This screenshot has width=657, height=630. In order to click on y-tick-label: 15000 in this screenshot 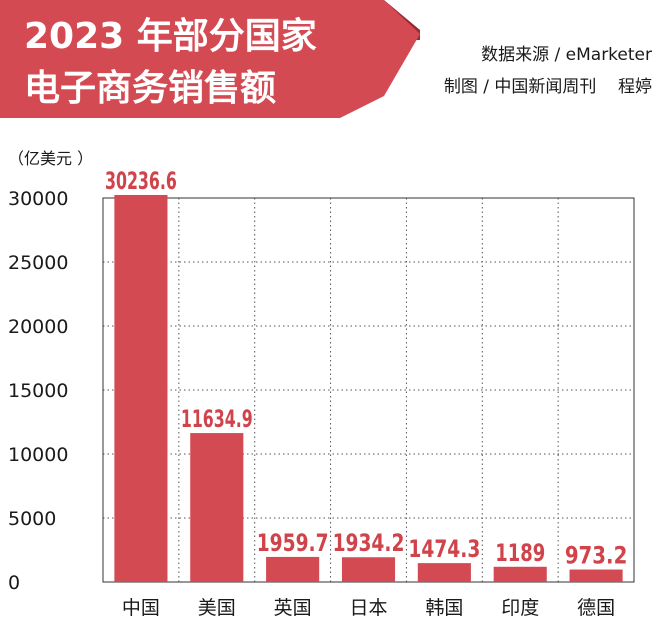, I will do `click(38, 391)`.